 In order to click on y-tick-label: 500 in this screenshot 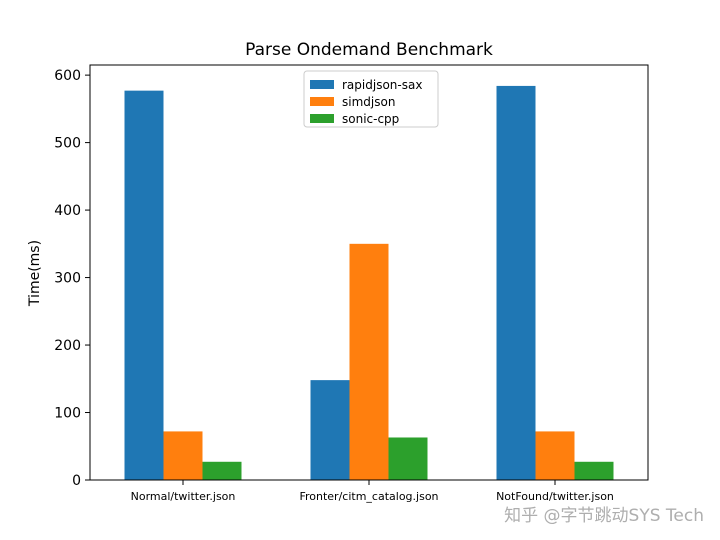, I will do `click(67, 144)`.